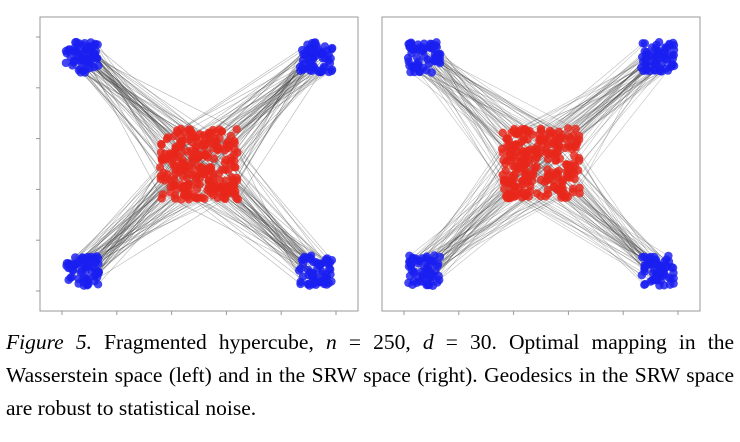  I want to click on figure-label: Figure 5., so click(49, 342).